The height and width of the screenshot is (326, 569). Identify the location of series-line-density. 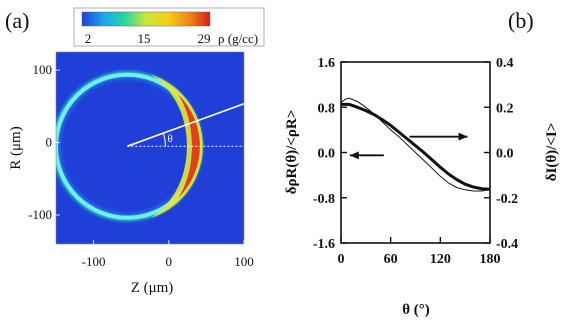
(416, 146).